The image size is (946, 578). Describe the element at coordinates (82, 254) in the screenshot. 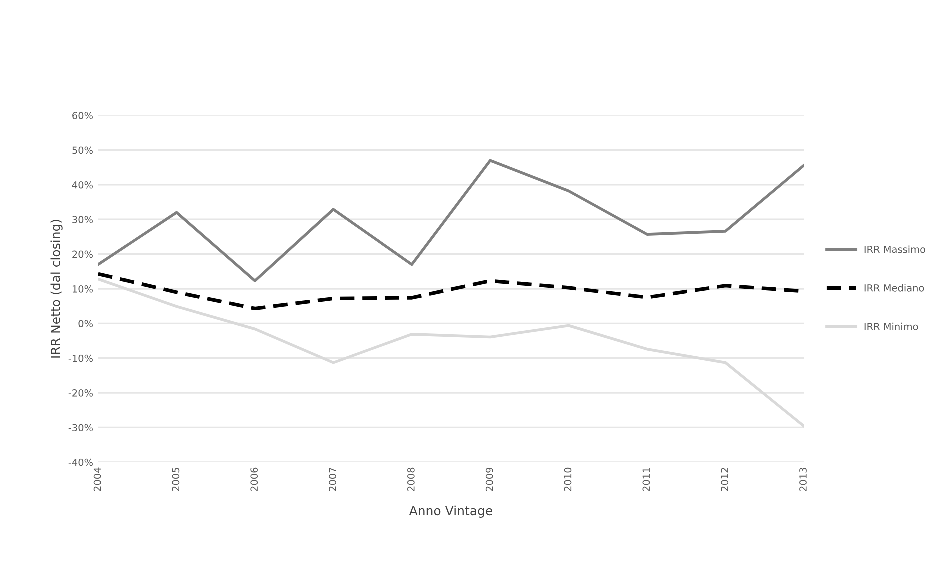

I see `y-tick-label: 20%` at that location.